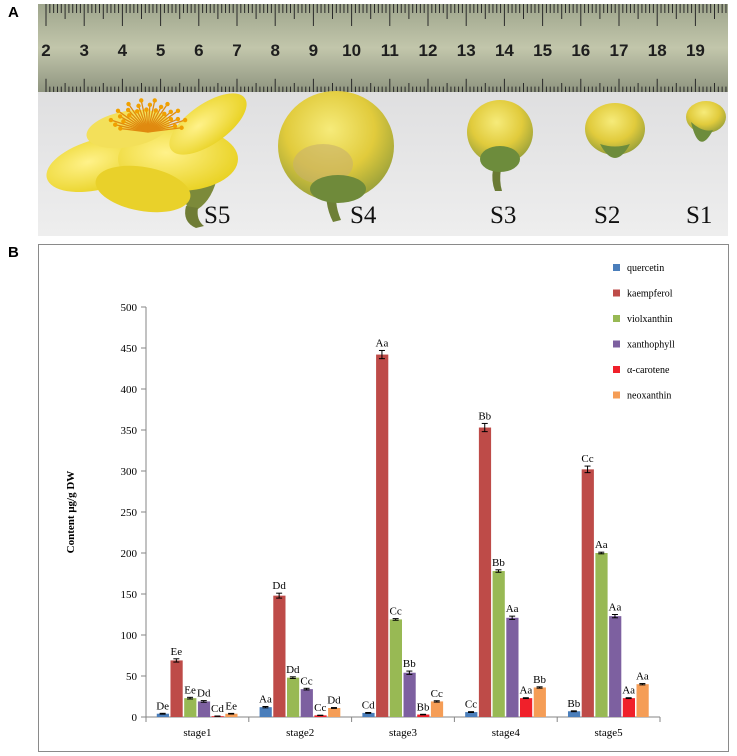 The width and height of the screenshot is (737, 756). What do you see at coordinates (135, 718) in the screenshot?
I see `y-tick-label: 0` at bounding box center [135, 718].